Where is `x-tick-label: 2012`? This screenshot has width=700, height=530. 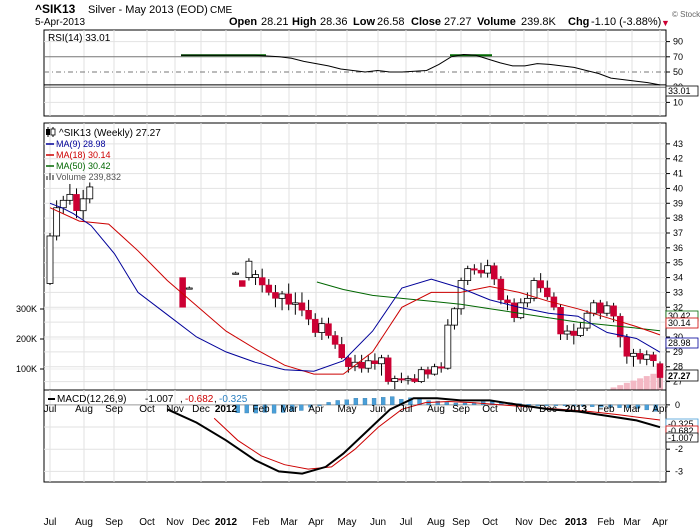 x-tick-label: 2012 is located at coordinates (226, 522).